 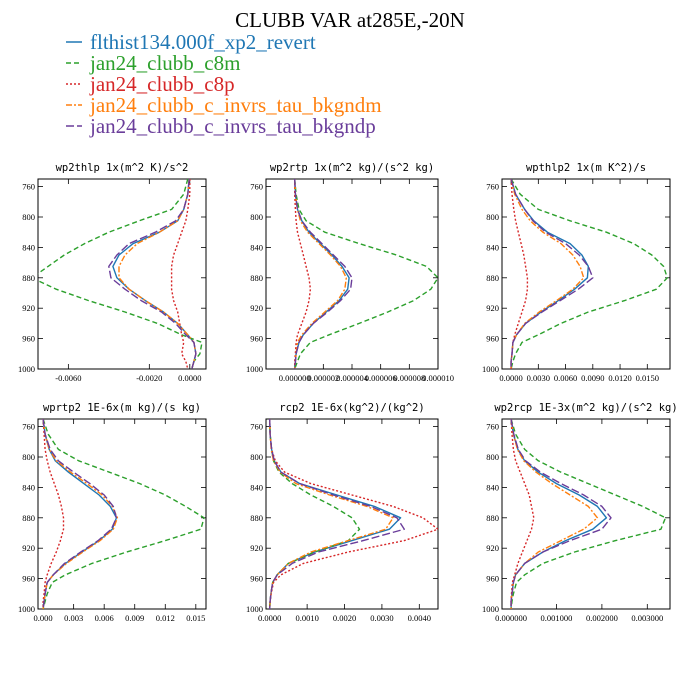 What do you see at coordinates (235, 105) in the screenshot?
I see `legend-label-4: jan24_clubb_c_invrs_tau_bkgndm` at bounding box center [235, 105].